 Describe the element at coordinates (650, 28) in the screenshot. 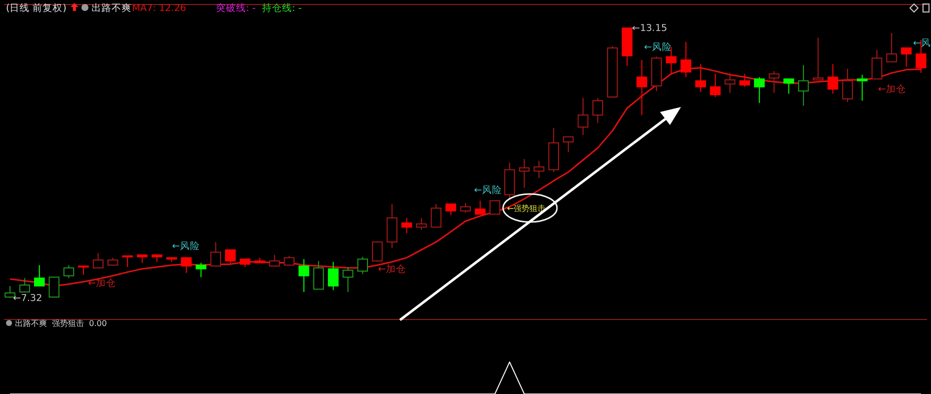

I see `annotation: ←13.15` at that location.